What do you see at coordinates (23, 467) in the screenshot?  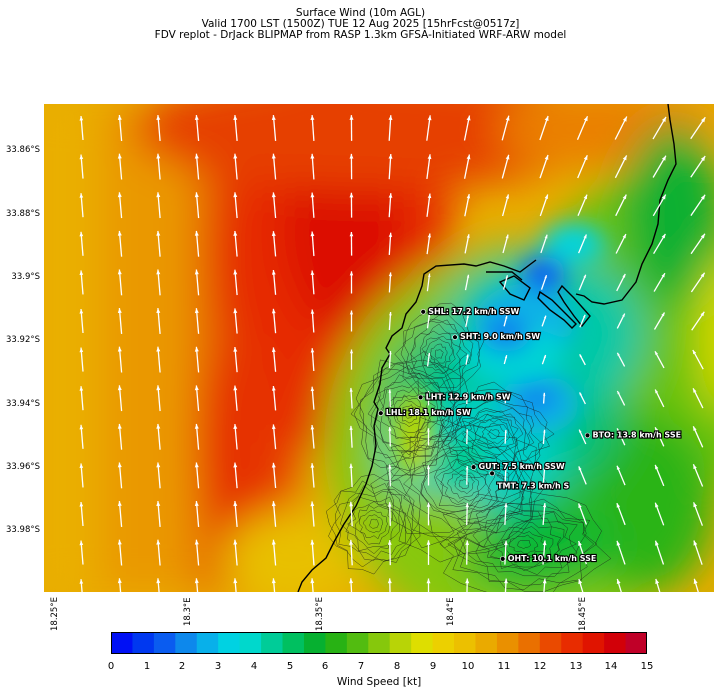 I see `lat-tick-label: 33.96°S` at bounding box center [23, 467].